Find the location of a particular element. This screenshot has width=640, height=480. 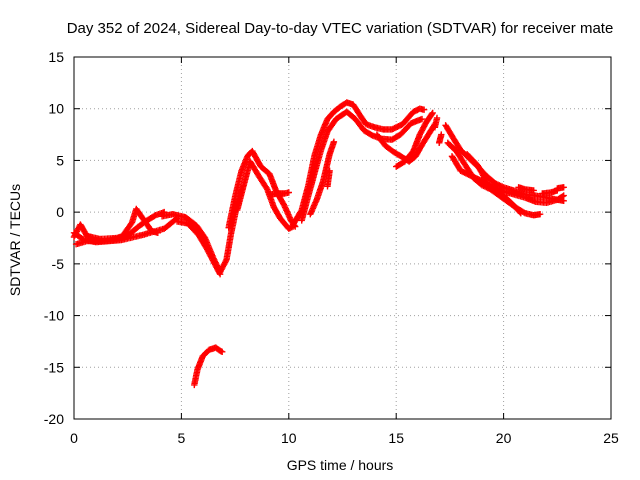

y-axis-label: SDTVAR / TECUs is located at coordinates (15, 240).